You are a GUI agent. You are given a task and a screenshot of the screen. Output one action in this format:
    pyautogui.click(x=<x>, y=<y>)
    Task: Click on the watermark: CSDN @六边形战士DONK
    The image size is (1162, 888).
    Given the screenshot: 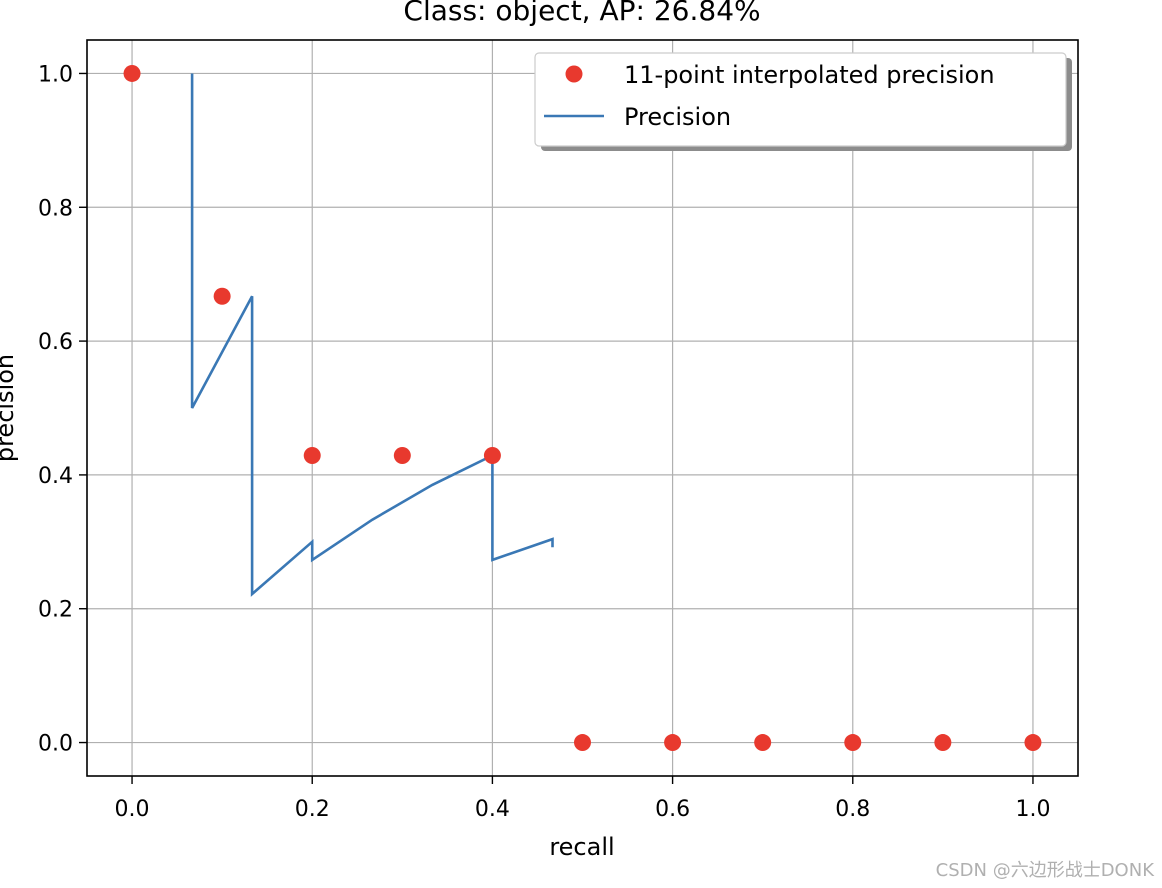 What is the action you would take?
    pyautogui.click(x=1044, y=870)
    